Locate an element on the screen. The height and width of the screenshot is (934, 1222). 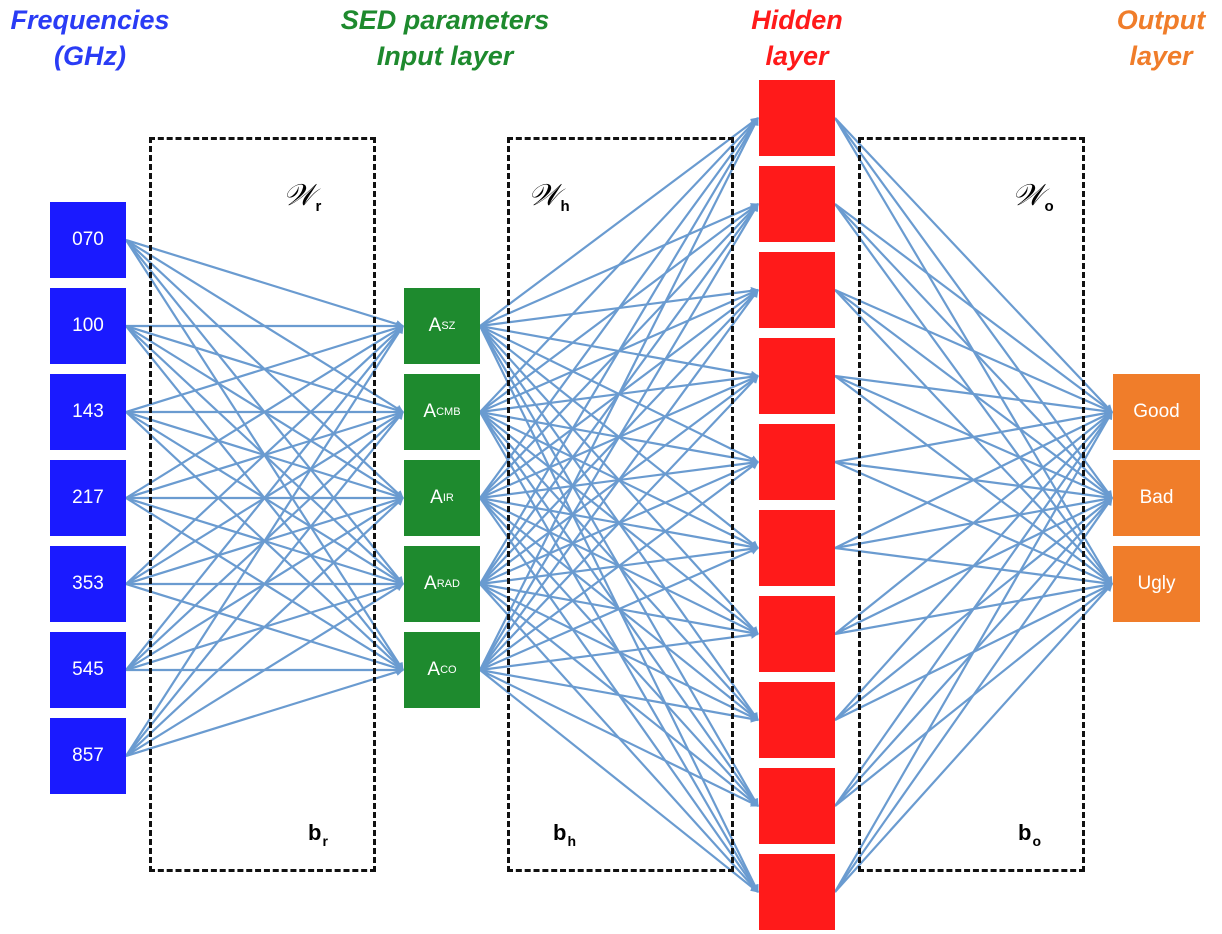
input-node: A CO is located at coordinates (442, 670).